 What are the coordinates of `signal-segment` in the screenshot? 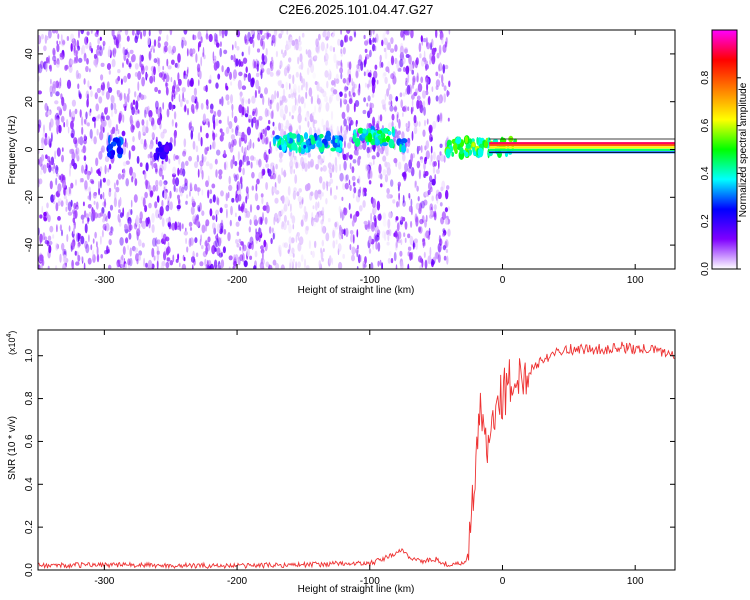 It's located at (374, 137).